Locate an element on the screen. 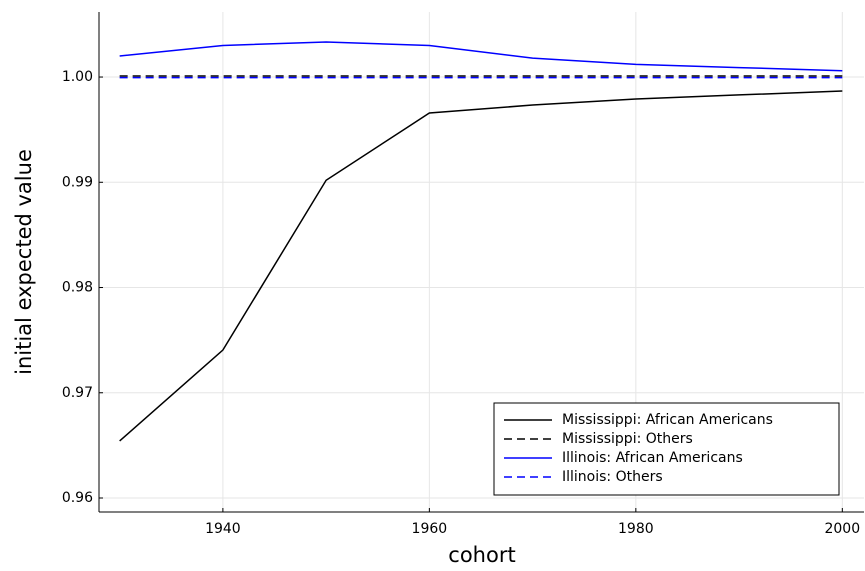 The image size is (865, 571). x-tick-label: 1980 is located at coordinates (636, 529).